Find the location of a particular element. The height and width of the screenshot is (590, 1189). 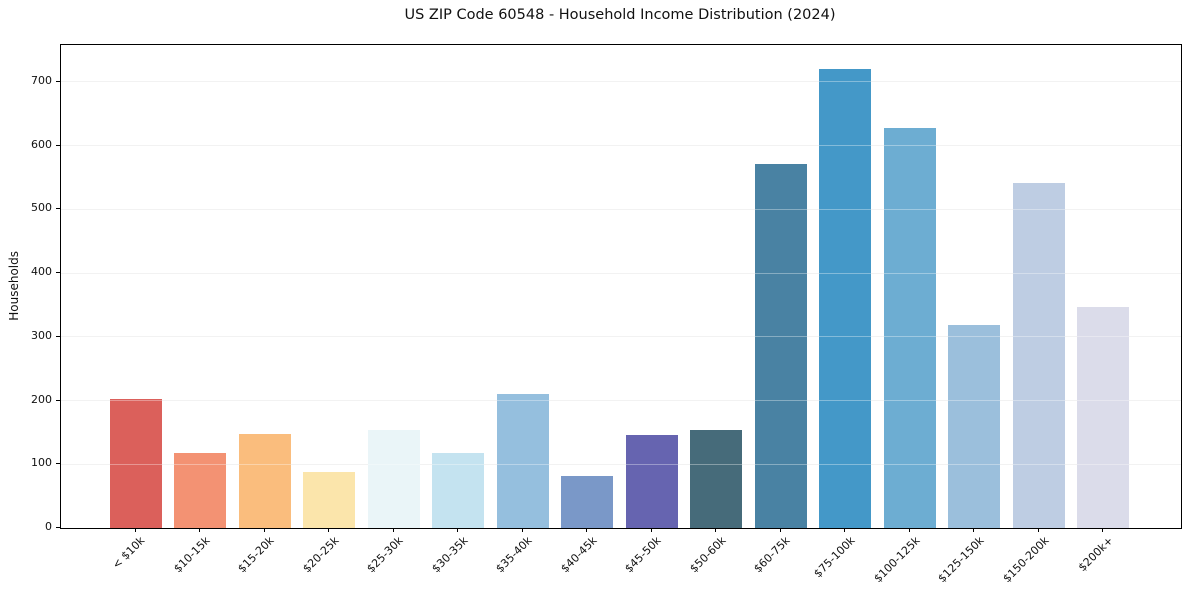

y-tick-label-500: 500 is located at coordinates (41, 208).